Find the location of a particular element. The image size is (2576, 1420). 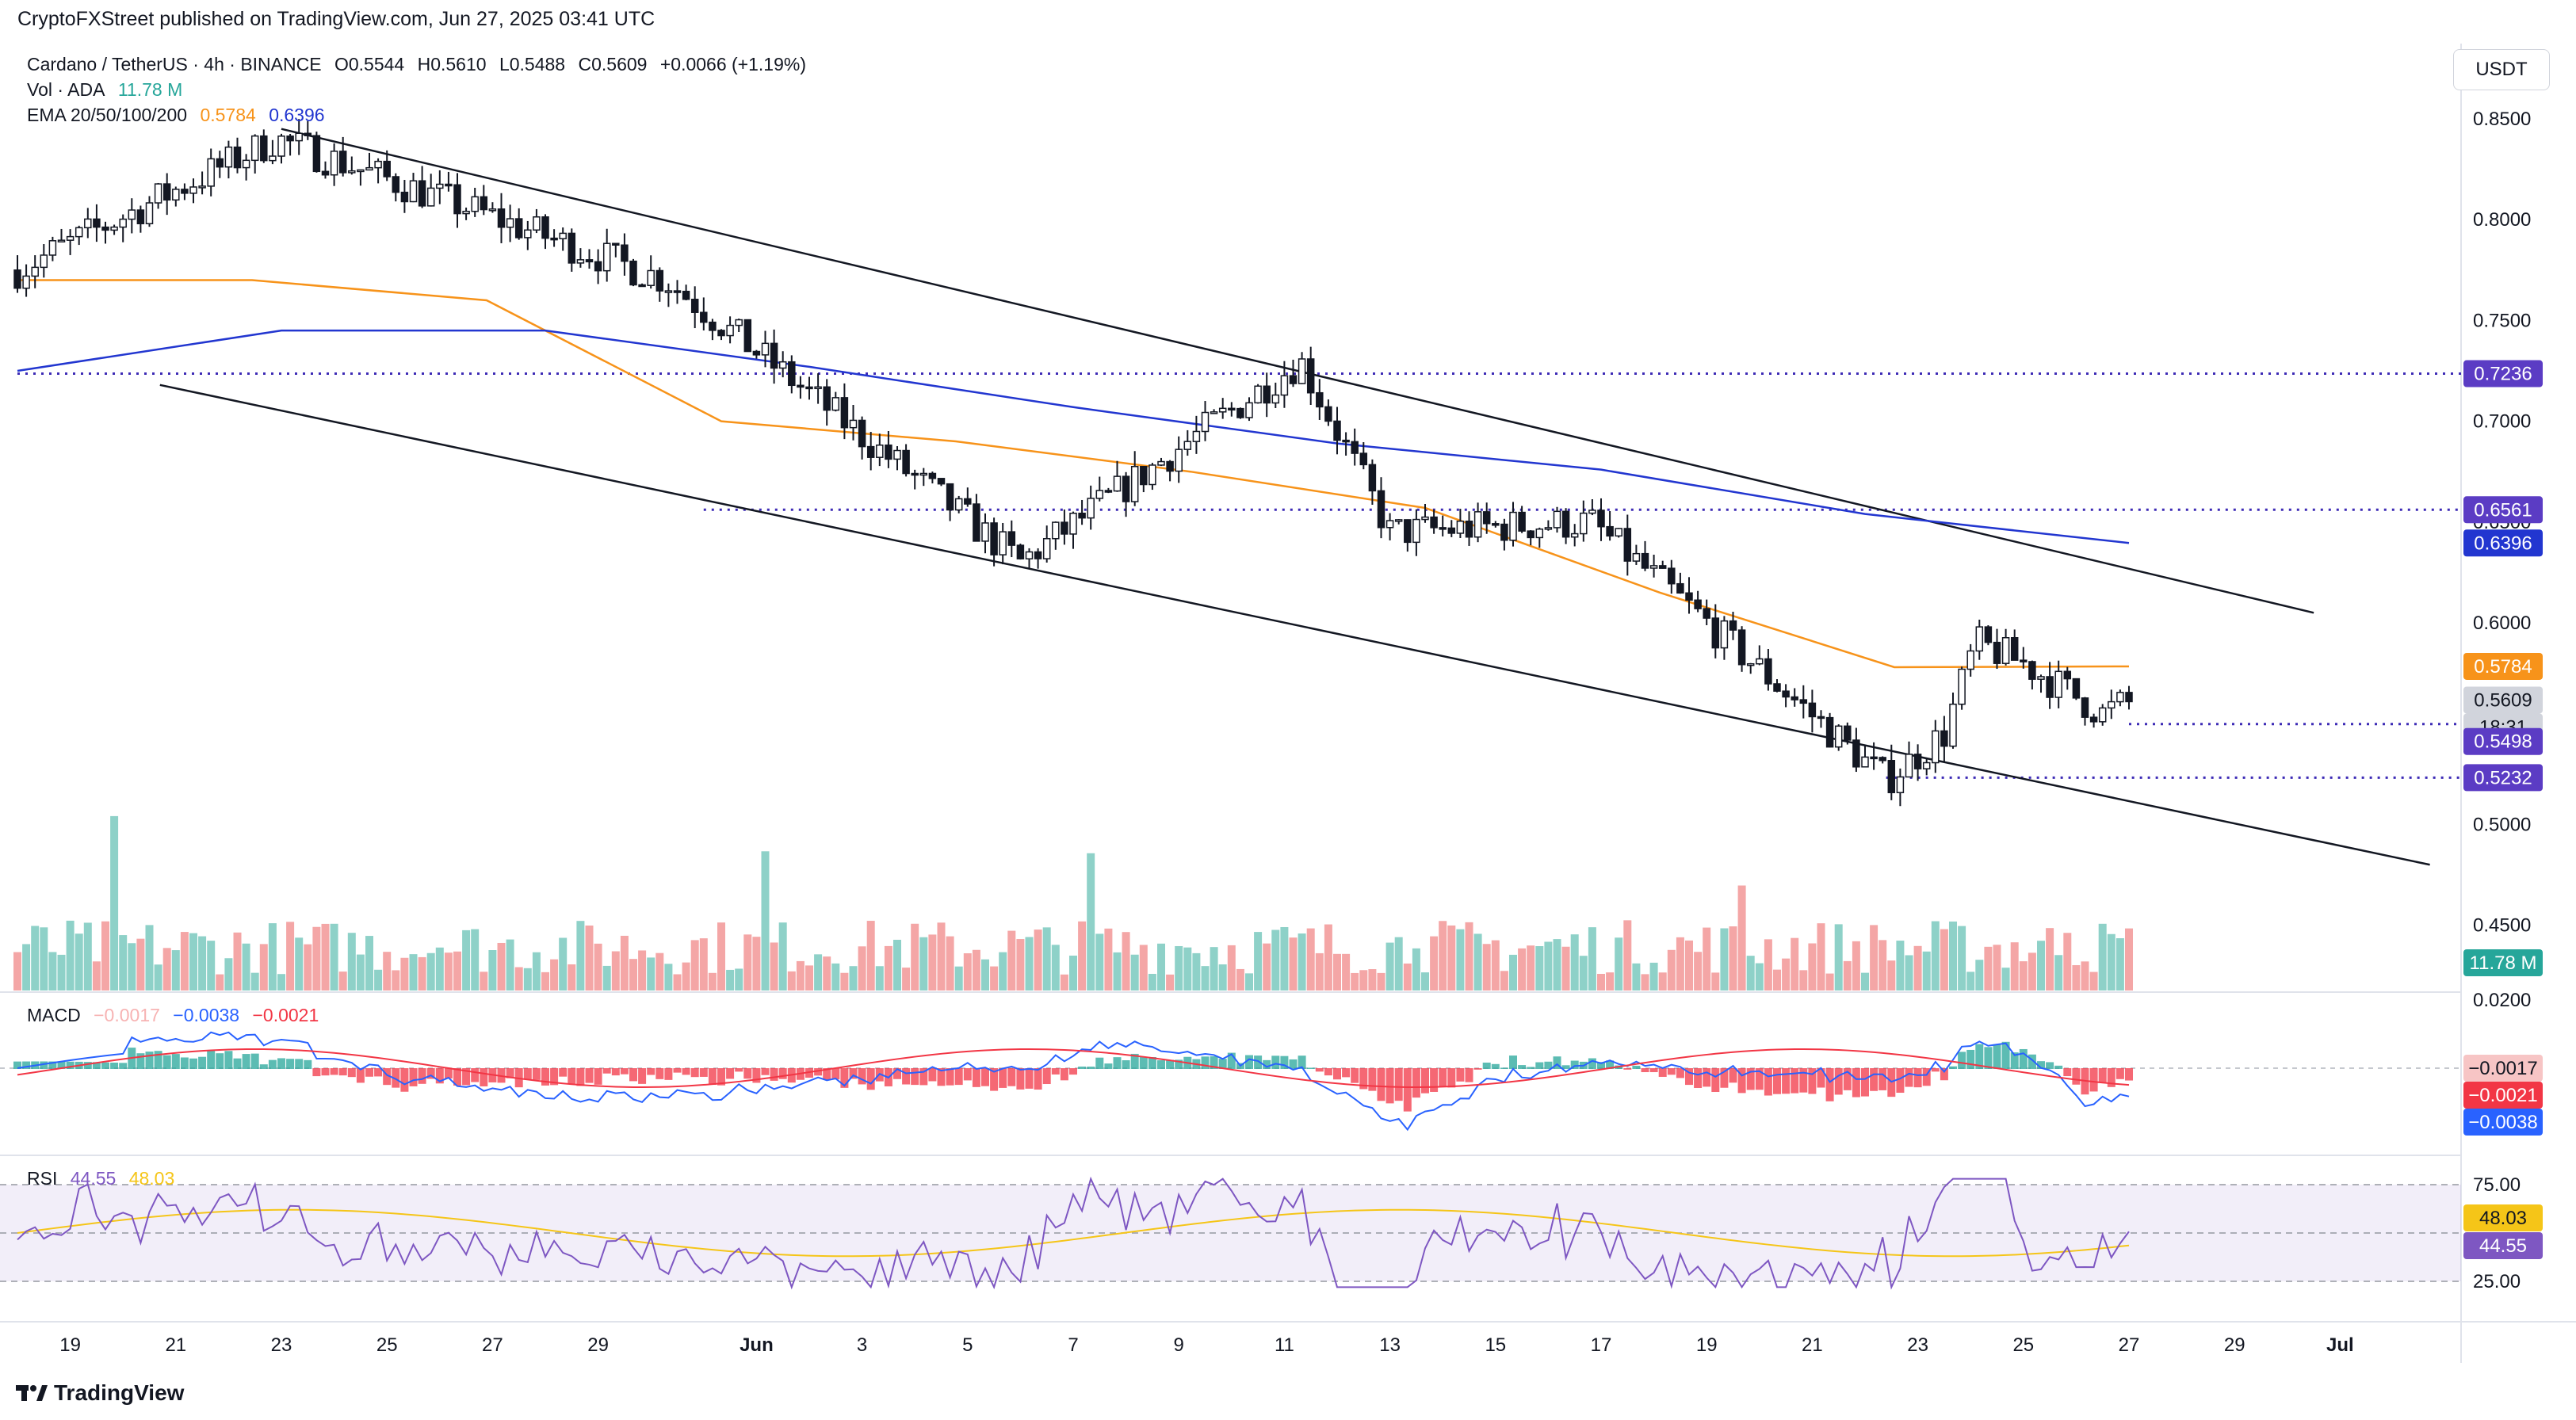

rsi-badge: 48.03 is located at coordinates (2503, 1218).